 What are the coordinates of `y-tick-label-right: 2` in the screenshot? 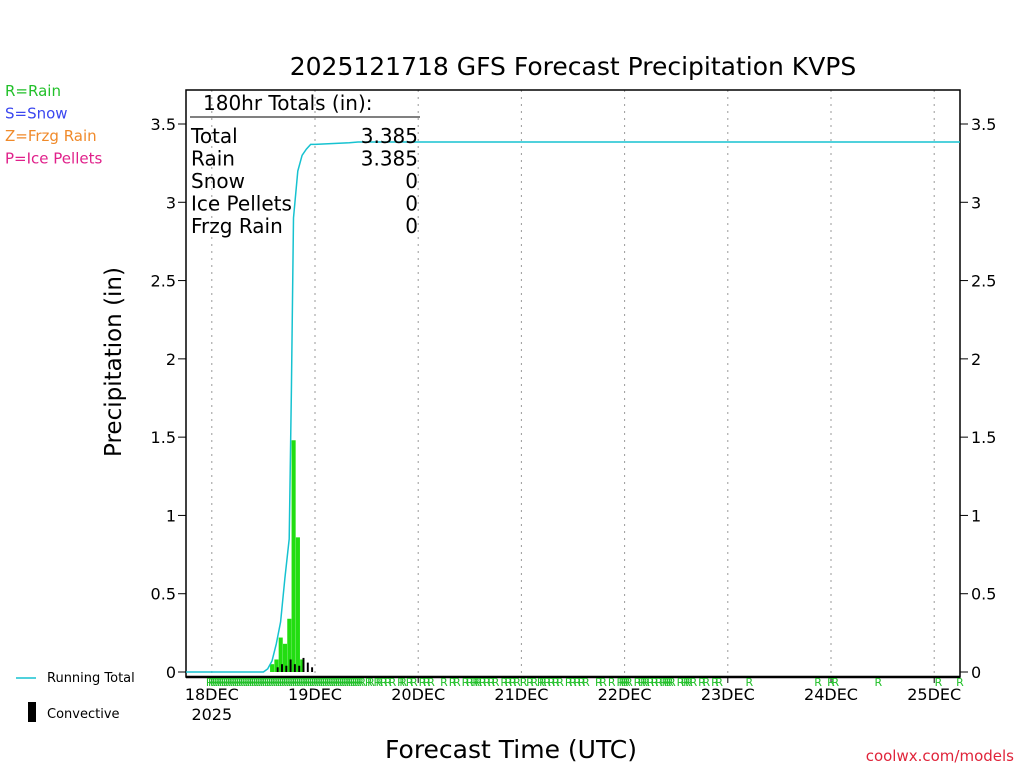 It's located at (976, 359).